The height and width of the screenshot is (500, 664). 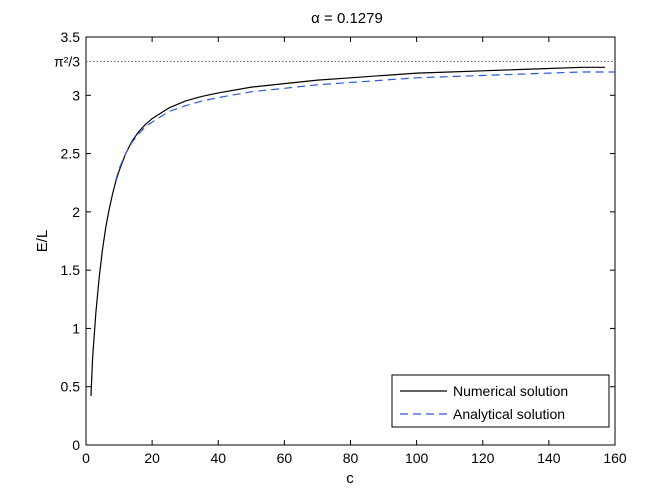 I want to click on x-tick-label: 0, so click(x=86, y=458).